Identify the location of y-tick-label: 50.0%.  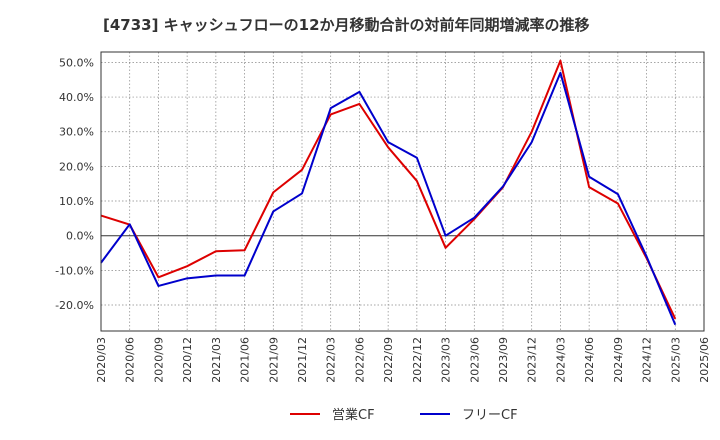
(76, 62).